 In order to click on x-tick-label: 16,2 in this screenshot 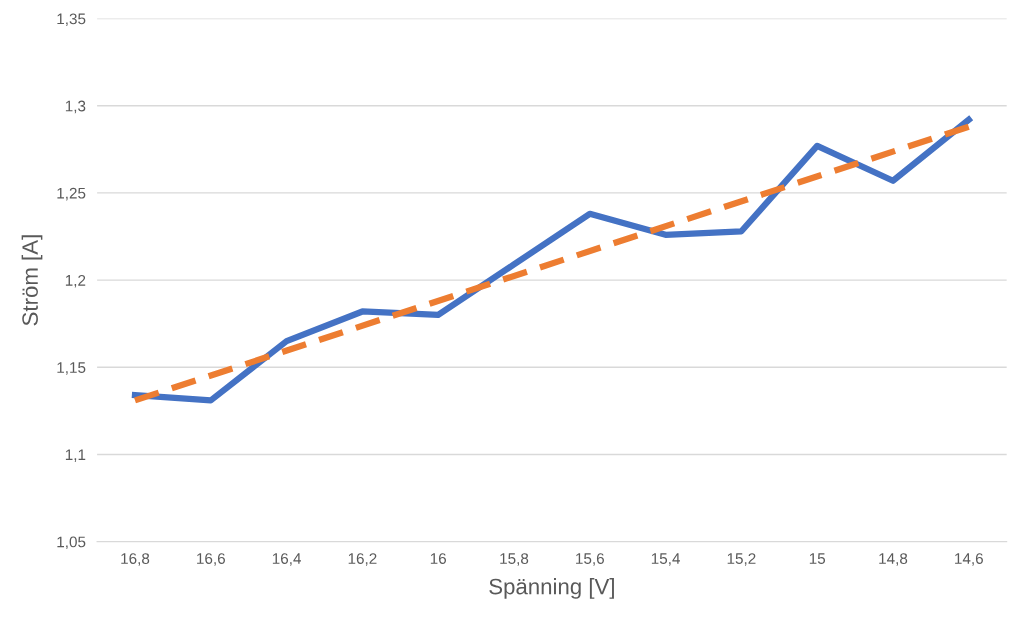, I will do `click(362, 559)`.